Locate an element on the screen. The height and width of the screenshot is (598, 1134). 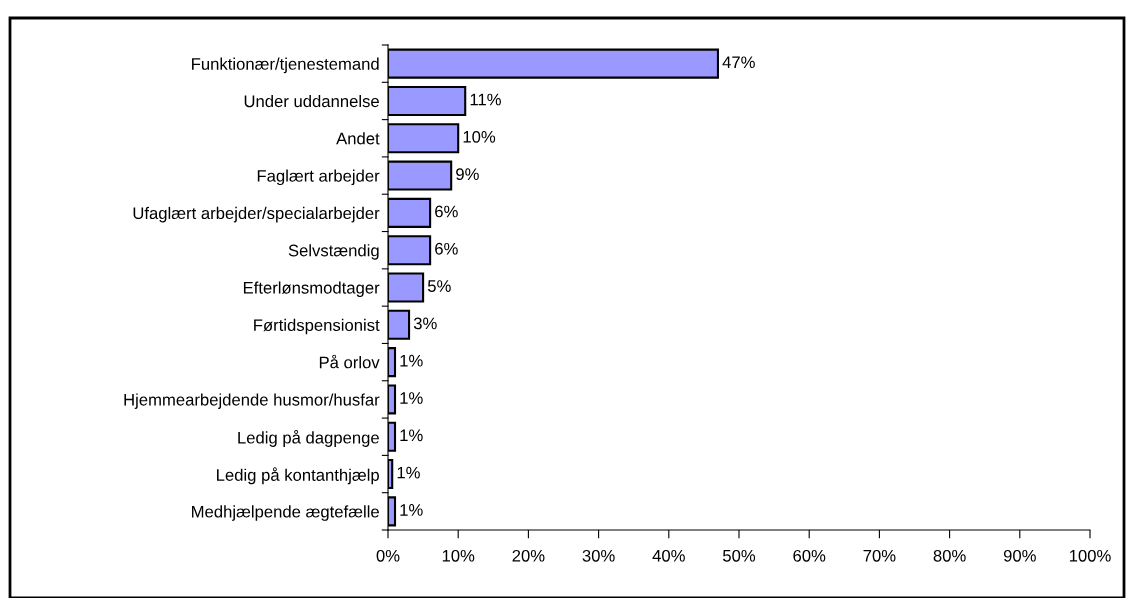
y-tick-label: Faglært arbejder is located at coordinates (318, 177).